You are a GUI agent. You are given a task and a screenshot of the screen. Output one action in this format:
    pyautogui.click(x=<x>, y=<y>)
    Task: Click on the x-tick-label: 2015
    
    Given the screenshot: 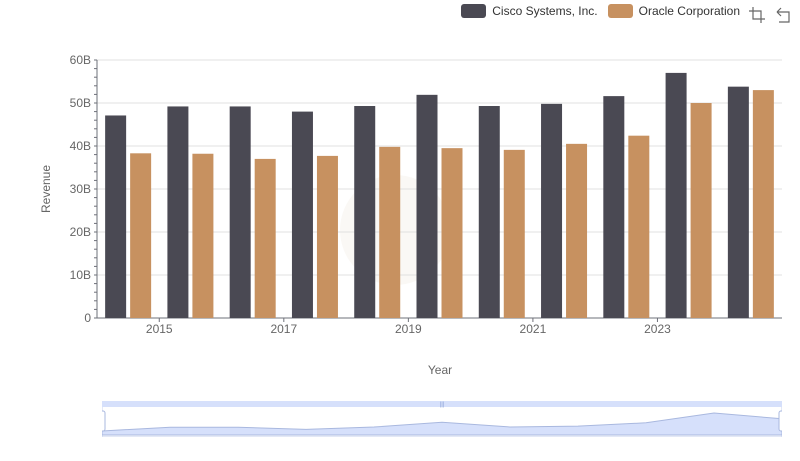 What is the action you would take?
    pyautogui.click(x=159, y=329)
    